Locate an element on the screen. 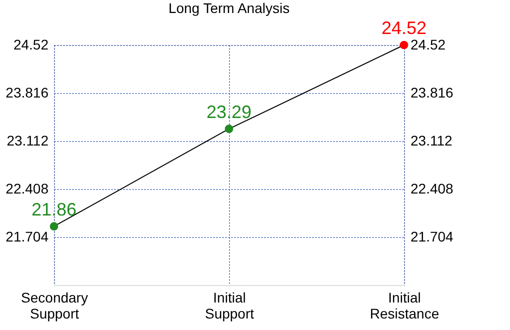 Image resolution: width=510 pixels, height=330 pixels. chart-title: Long Term Analysis is located at coordinates (229, 8).